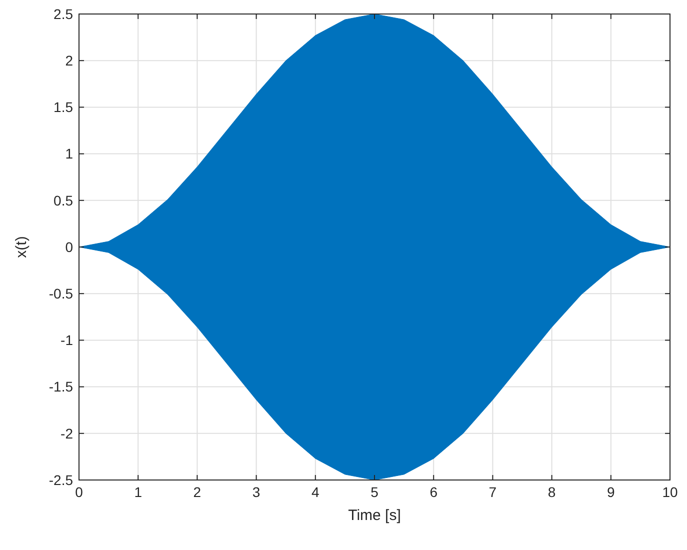 This screenshot has height=550, width=687. Describe the element at coordinates (670, 492) in the screenshot. I see `x-tick-label: 10` at that location.